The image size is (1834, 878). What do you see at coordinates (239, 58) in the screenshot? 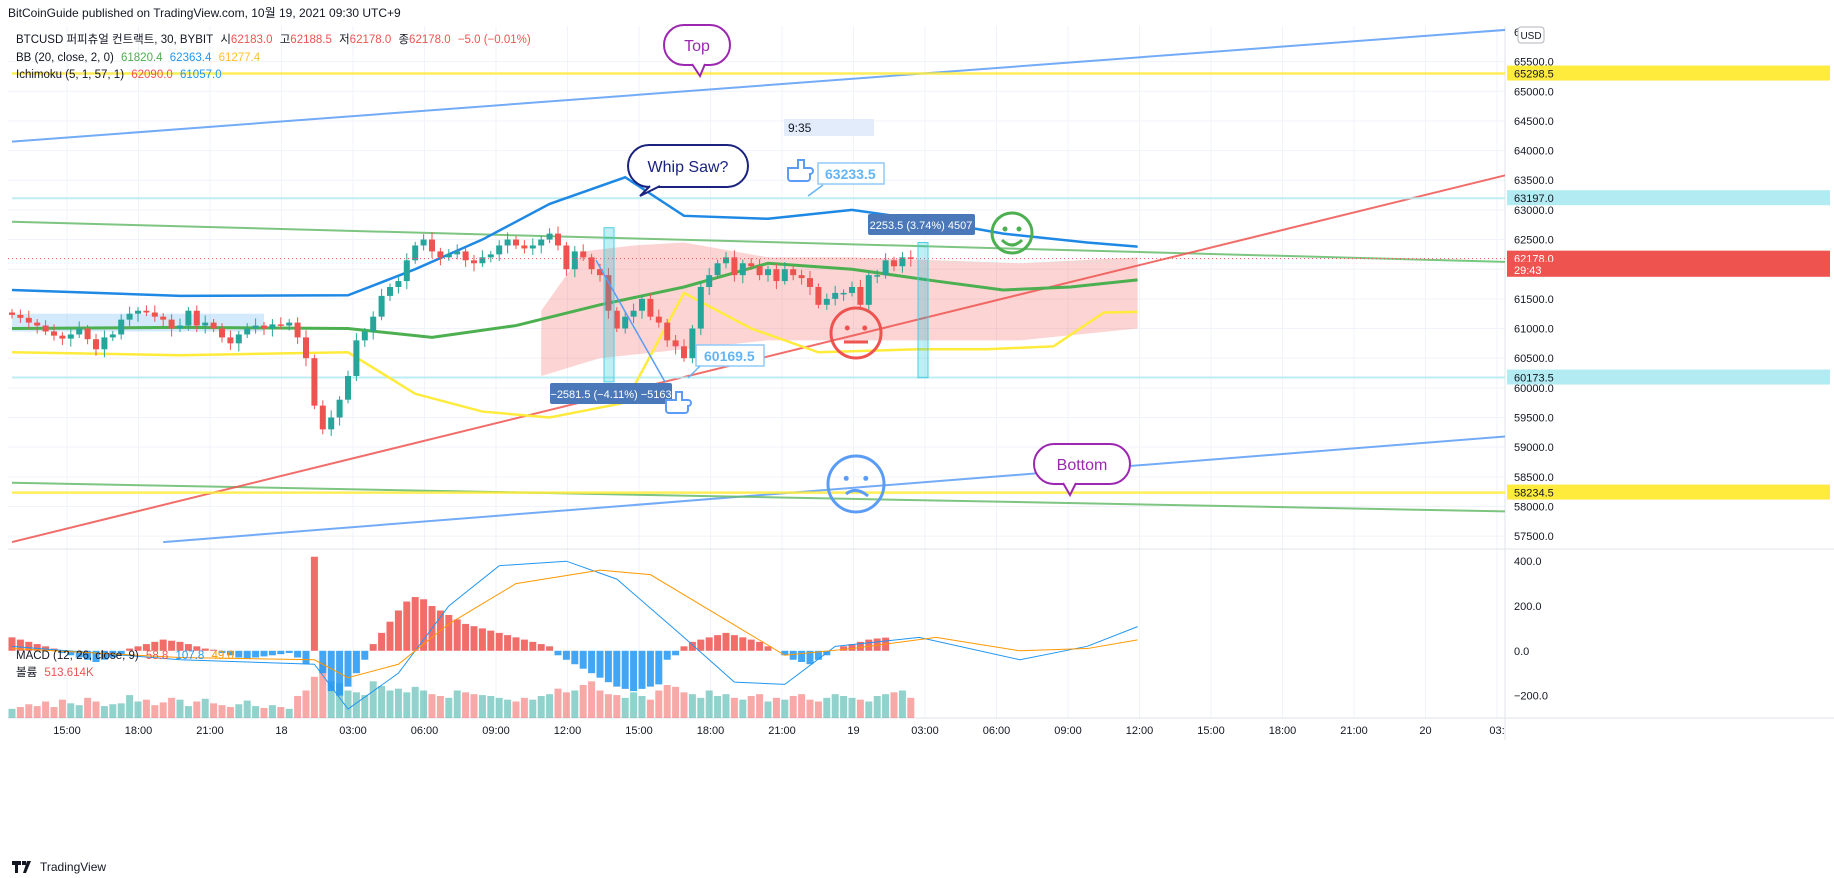
I see `bb-lower-value: 61277.4` at bounding box center [239, 58].